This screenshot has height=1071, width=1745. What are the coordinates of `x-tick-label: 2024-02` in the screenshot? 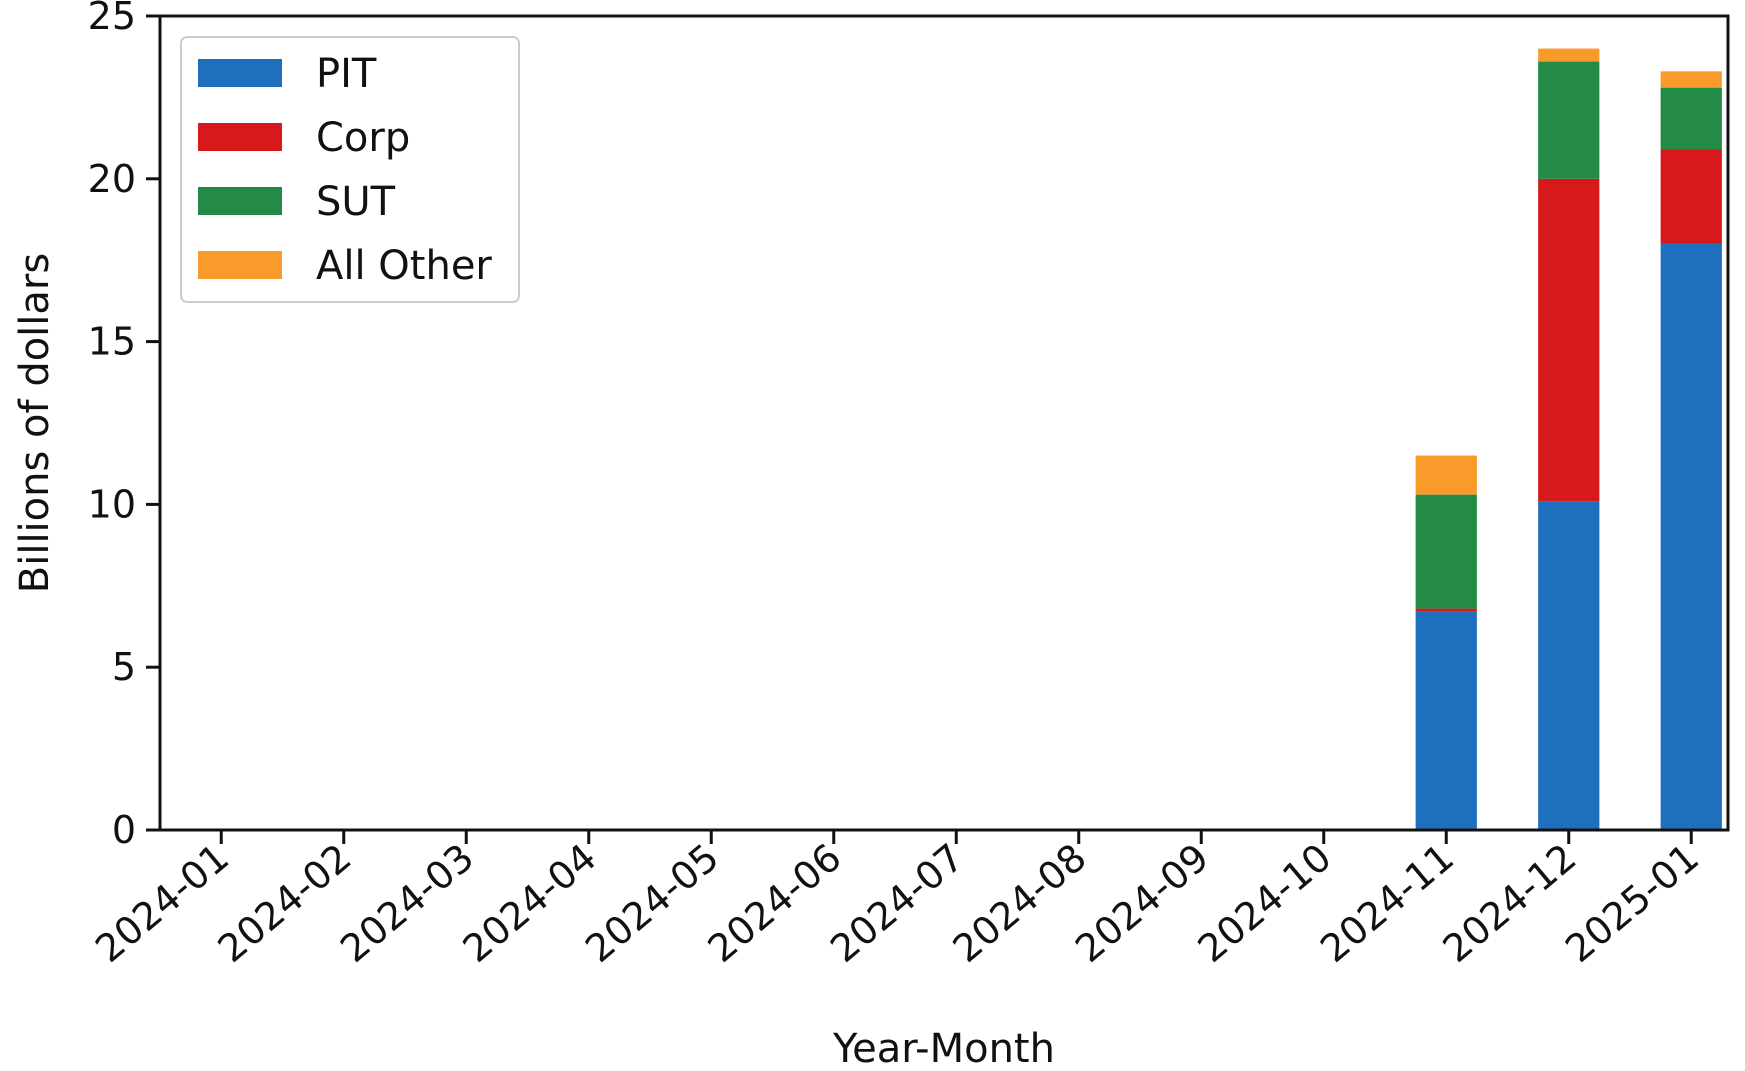 It's located at (285, 903).